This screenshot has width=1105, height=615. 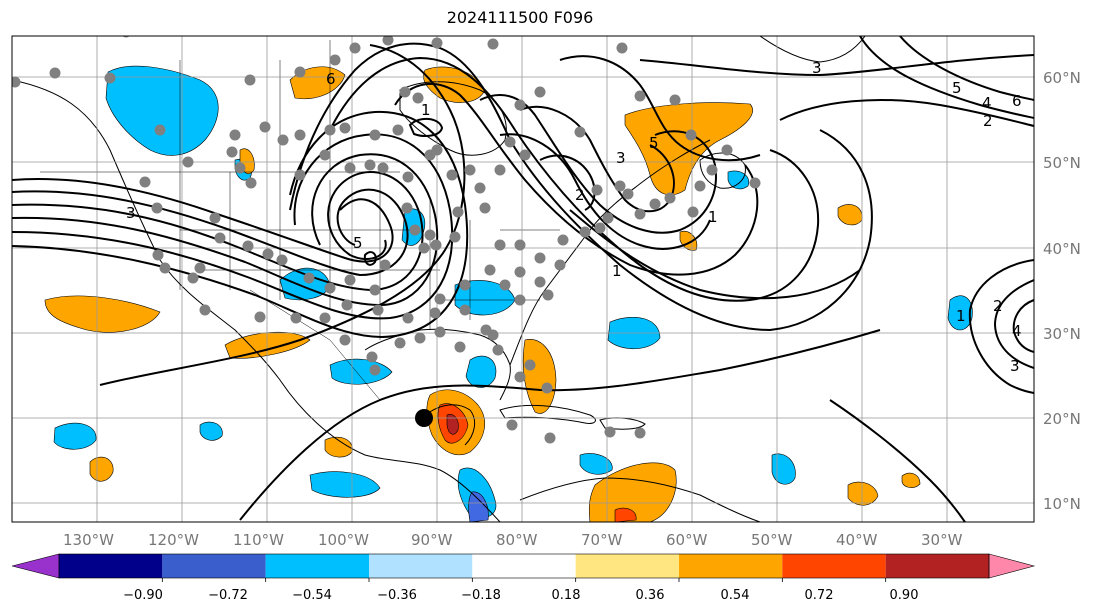 What do you see at coordinates (650, 595) in the screenshot?
I see `colorbar-tick-label: 0.36` at bounding box center [650, 595].